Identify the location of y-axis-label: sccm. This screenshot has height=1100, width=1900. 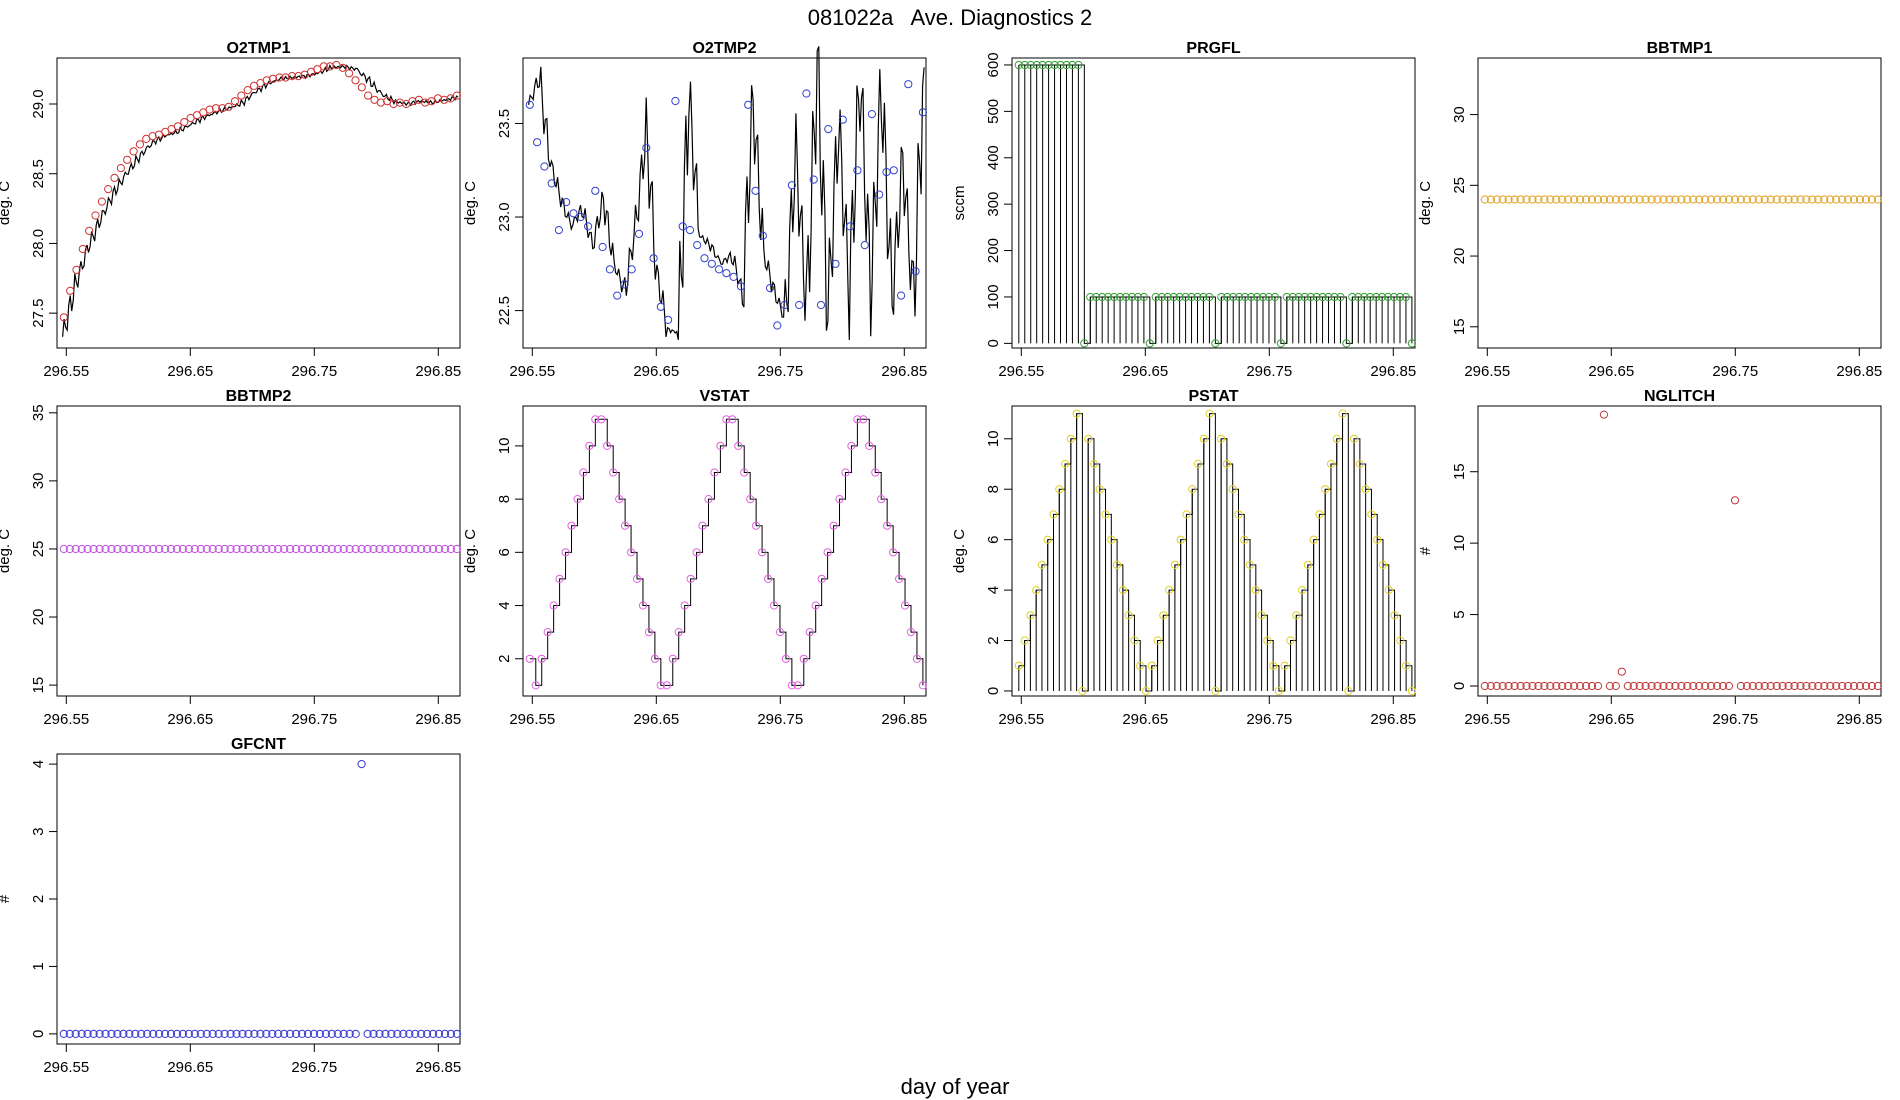
(959, 203).